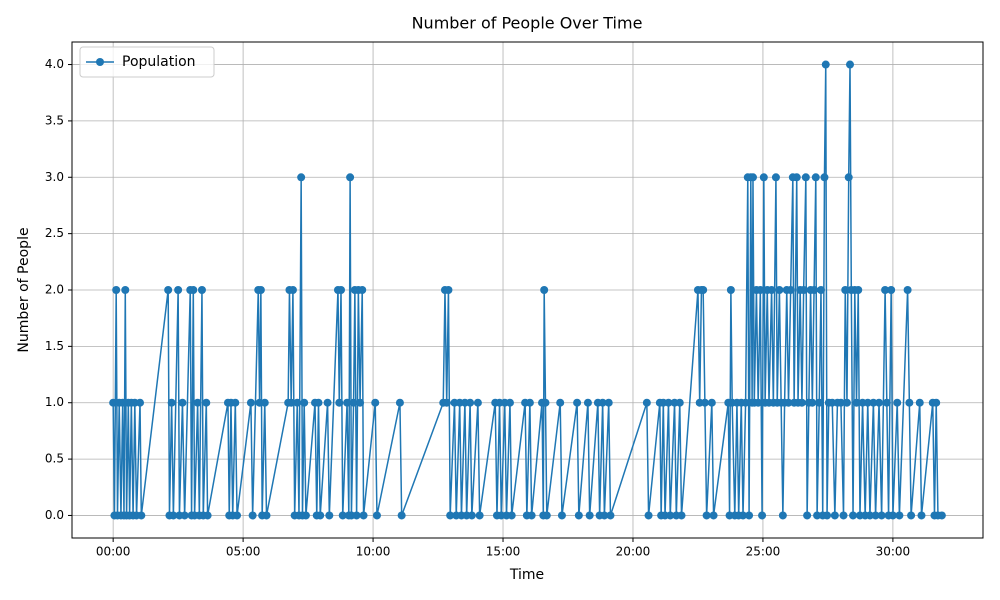 The image size is (1000, 600). Describe the element at coordinates (54, 177) in the screenshot. I see `y-tick-label: 3.0` at that location.